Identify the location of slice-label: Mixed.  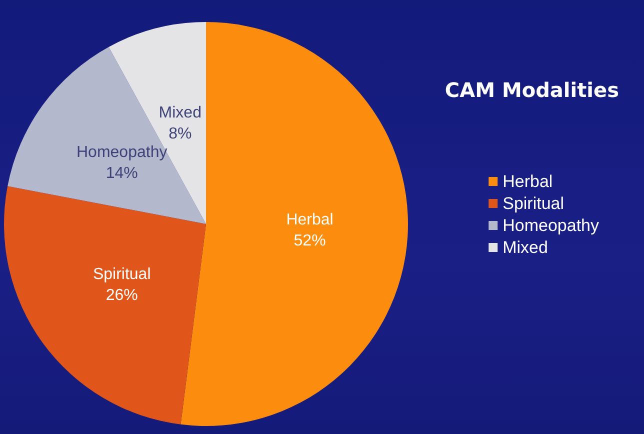
(180, 113).